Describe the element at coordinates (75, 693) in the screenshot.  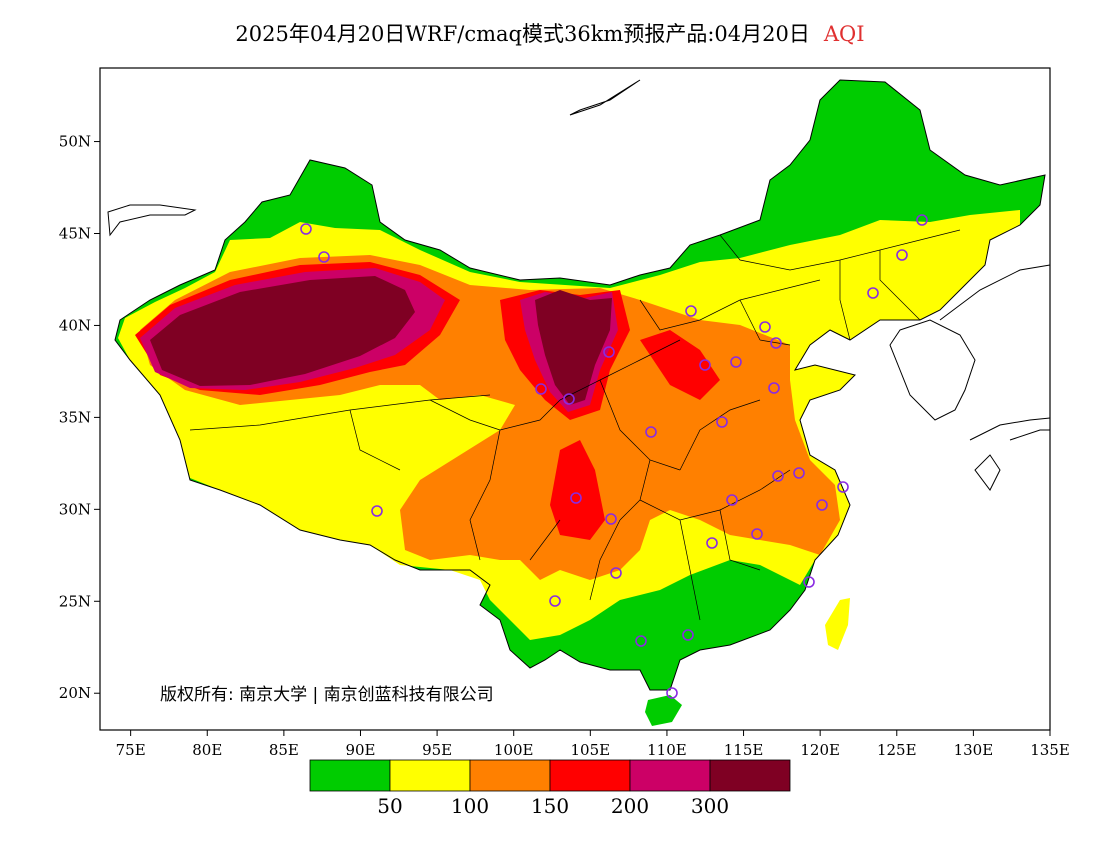
I see `lat-tick-label: 20N` at that location.